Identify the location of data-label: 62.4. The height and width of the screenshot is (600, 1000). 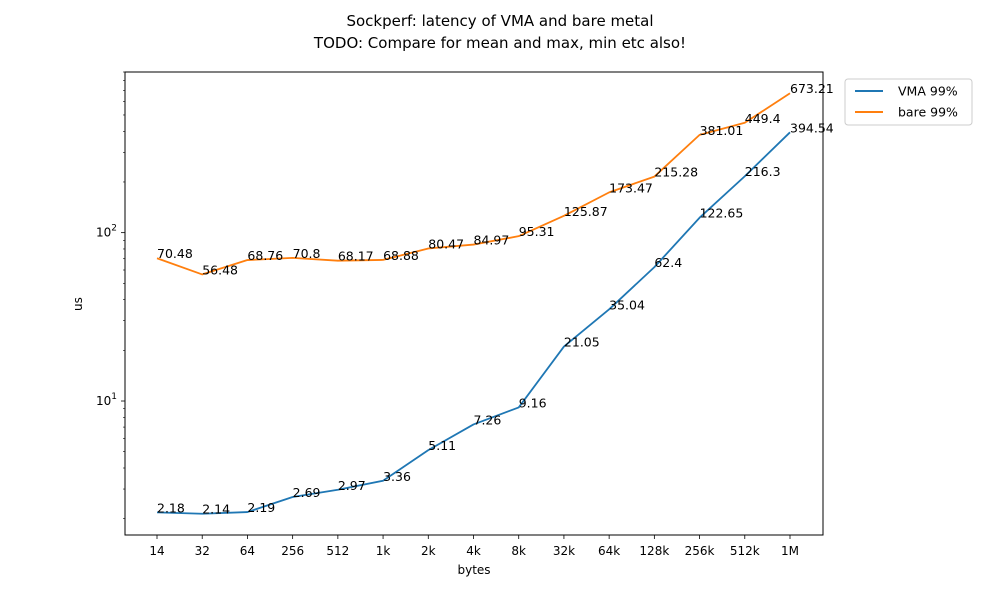
(668, 262).